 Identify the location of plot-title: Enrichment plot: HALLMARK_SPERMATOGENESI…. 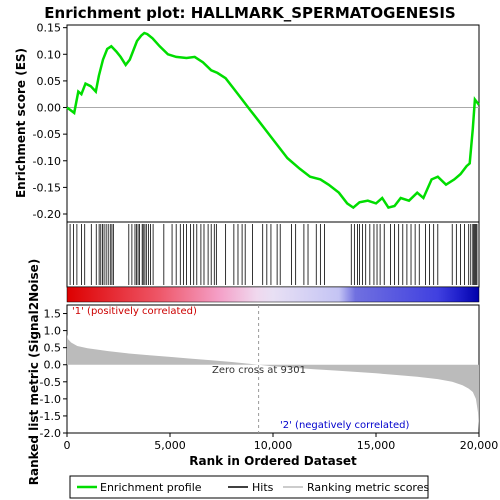
(249, 13).